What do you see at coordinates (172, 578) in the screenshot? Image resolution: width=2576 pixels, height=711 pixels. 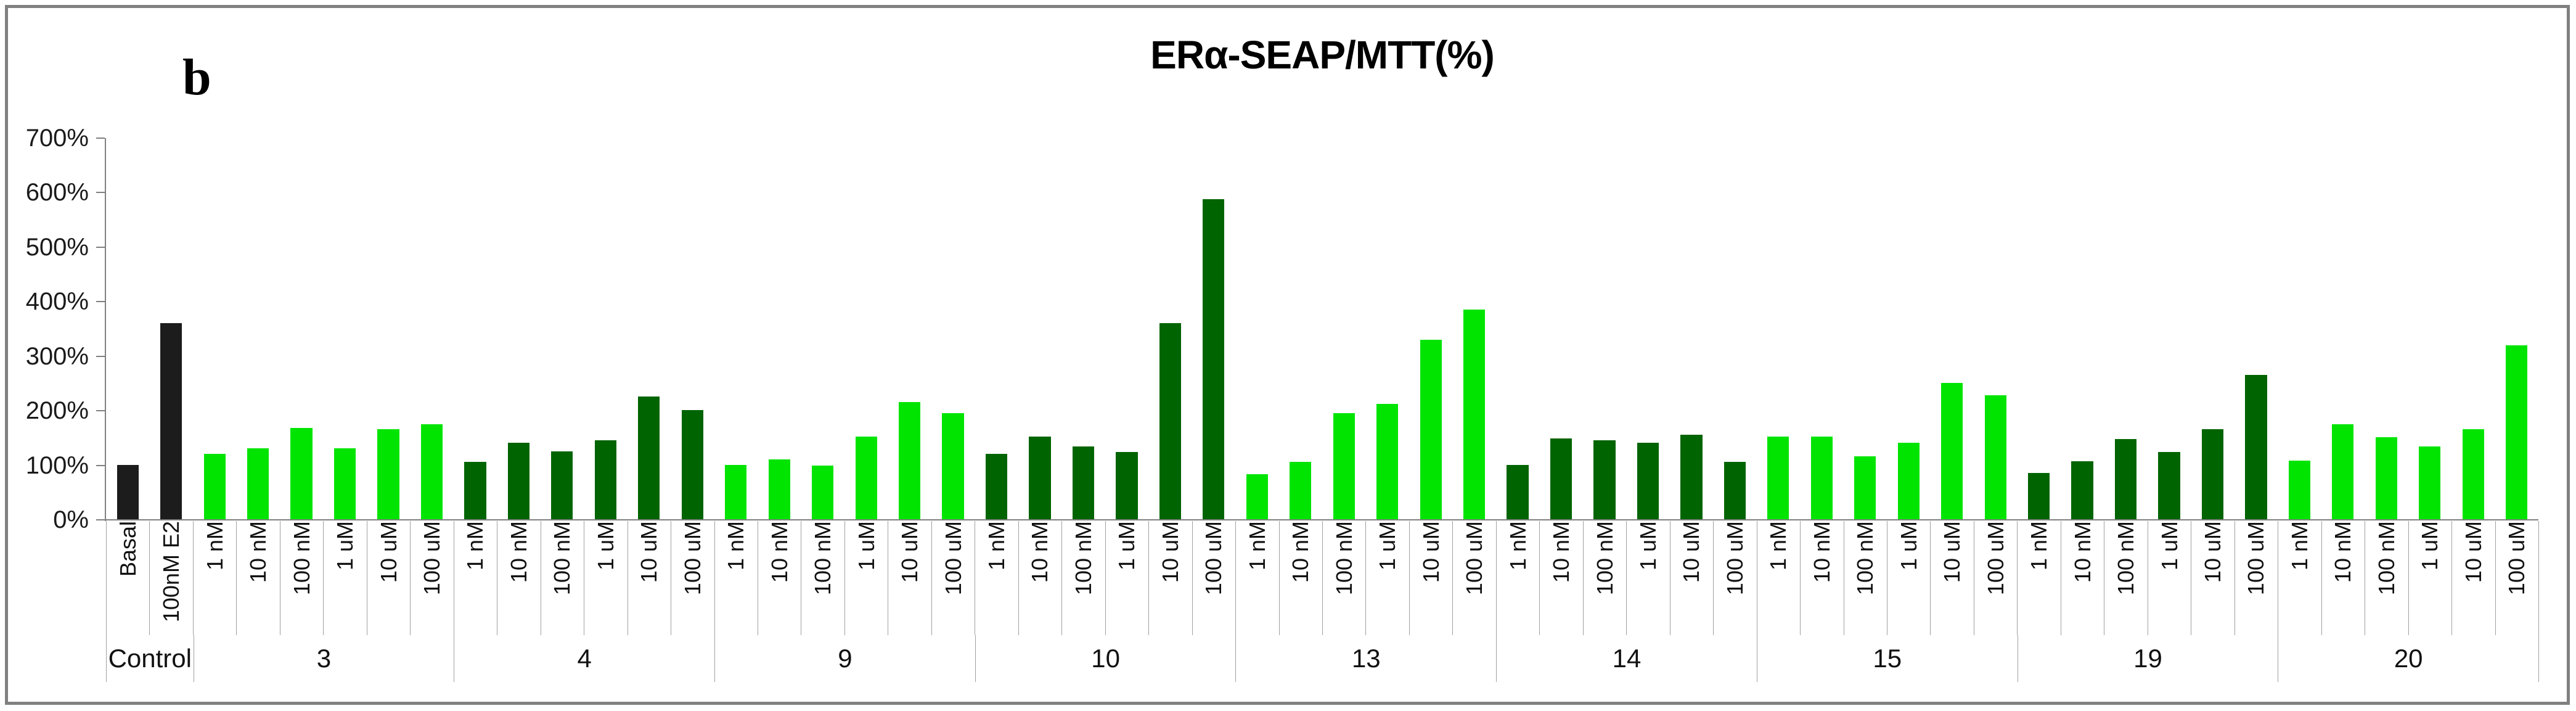 I see `concentration-label-cell: 100nM E2` at bounding box center [172, 578].